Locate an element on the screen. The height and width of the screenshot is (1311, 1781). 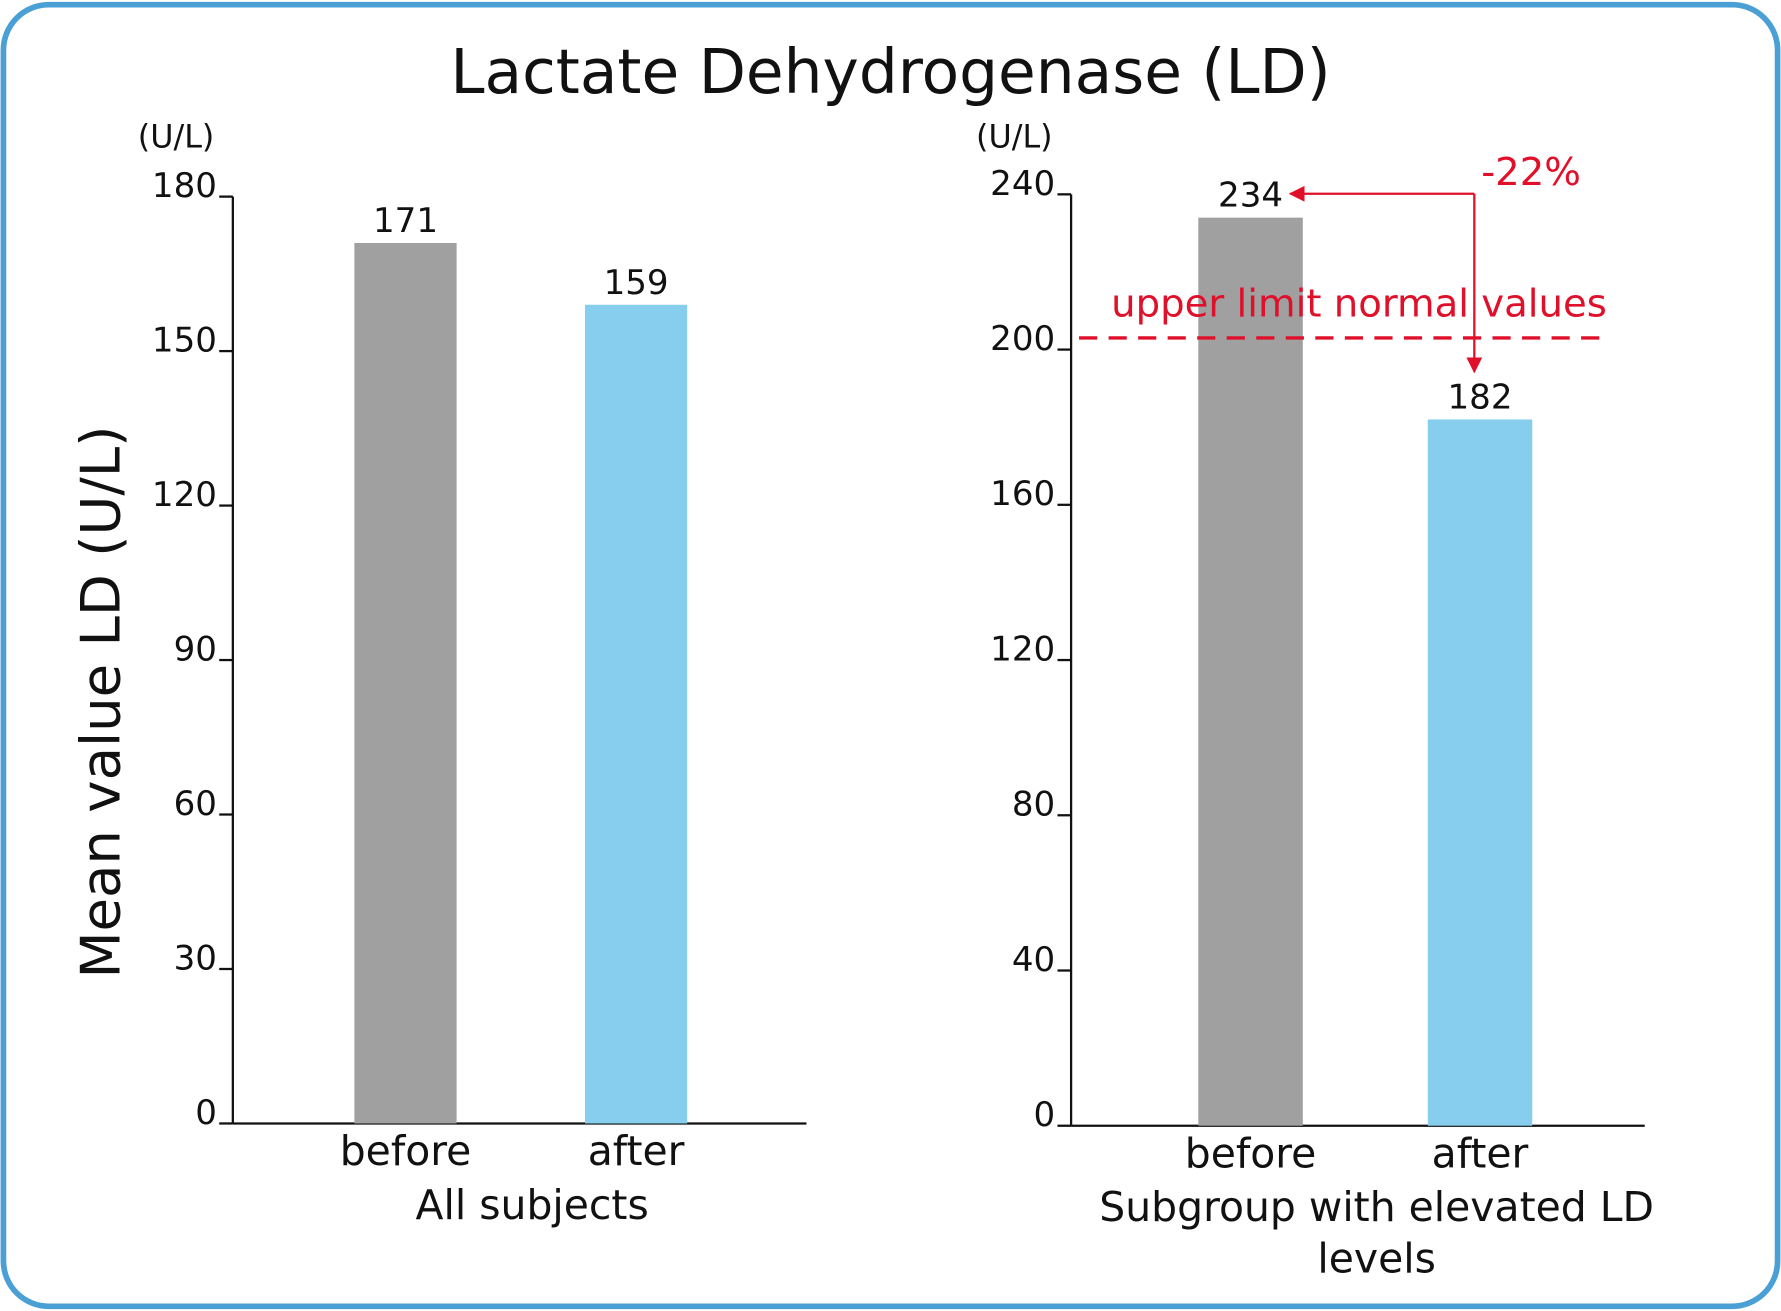
x-axis-label: All subjects is located at coordinates (532, 1206).